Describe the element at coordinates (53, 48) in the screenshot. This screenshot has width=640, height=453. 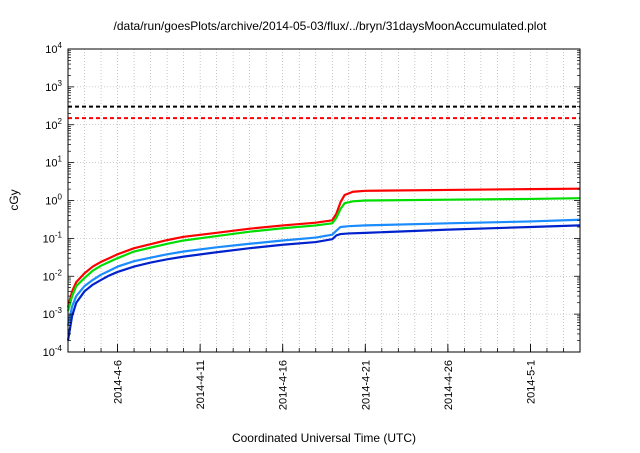
I see `y-tick-label: 10⁴` at that location.